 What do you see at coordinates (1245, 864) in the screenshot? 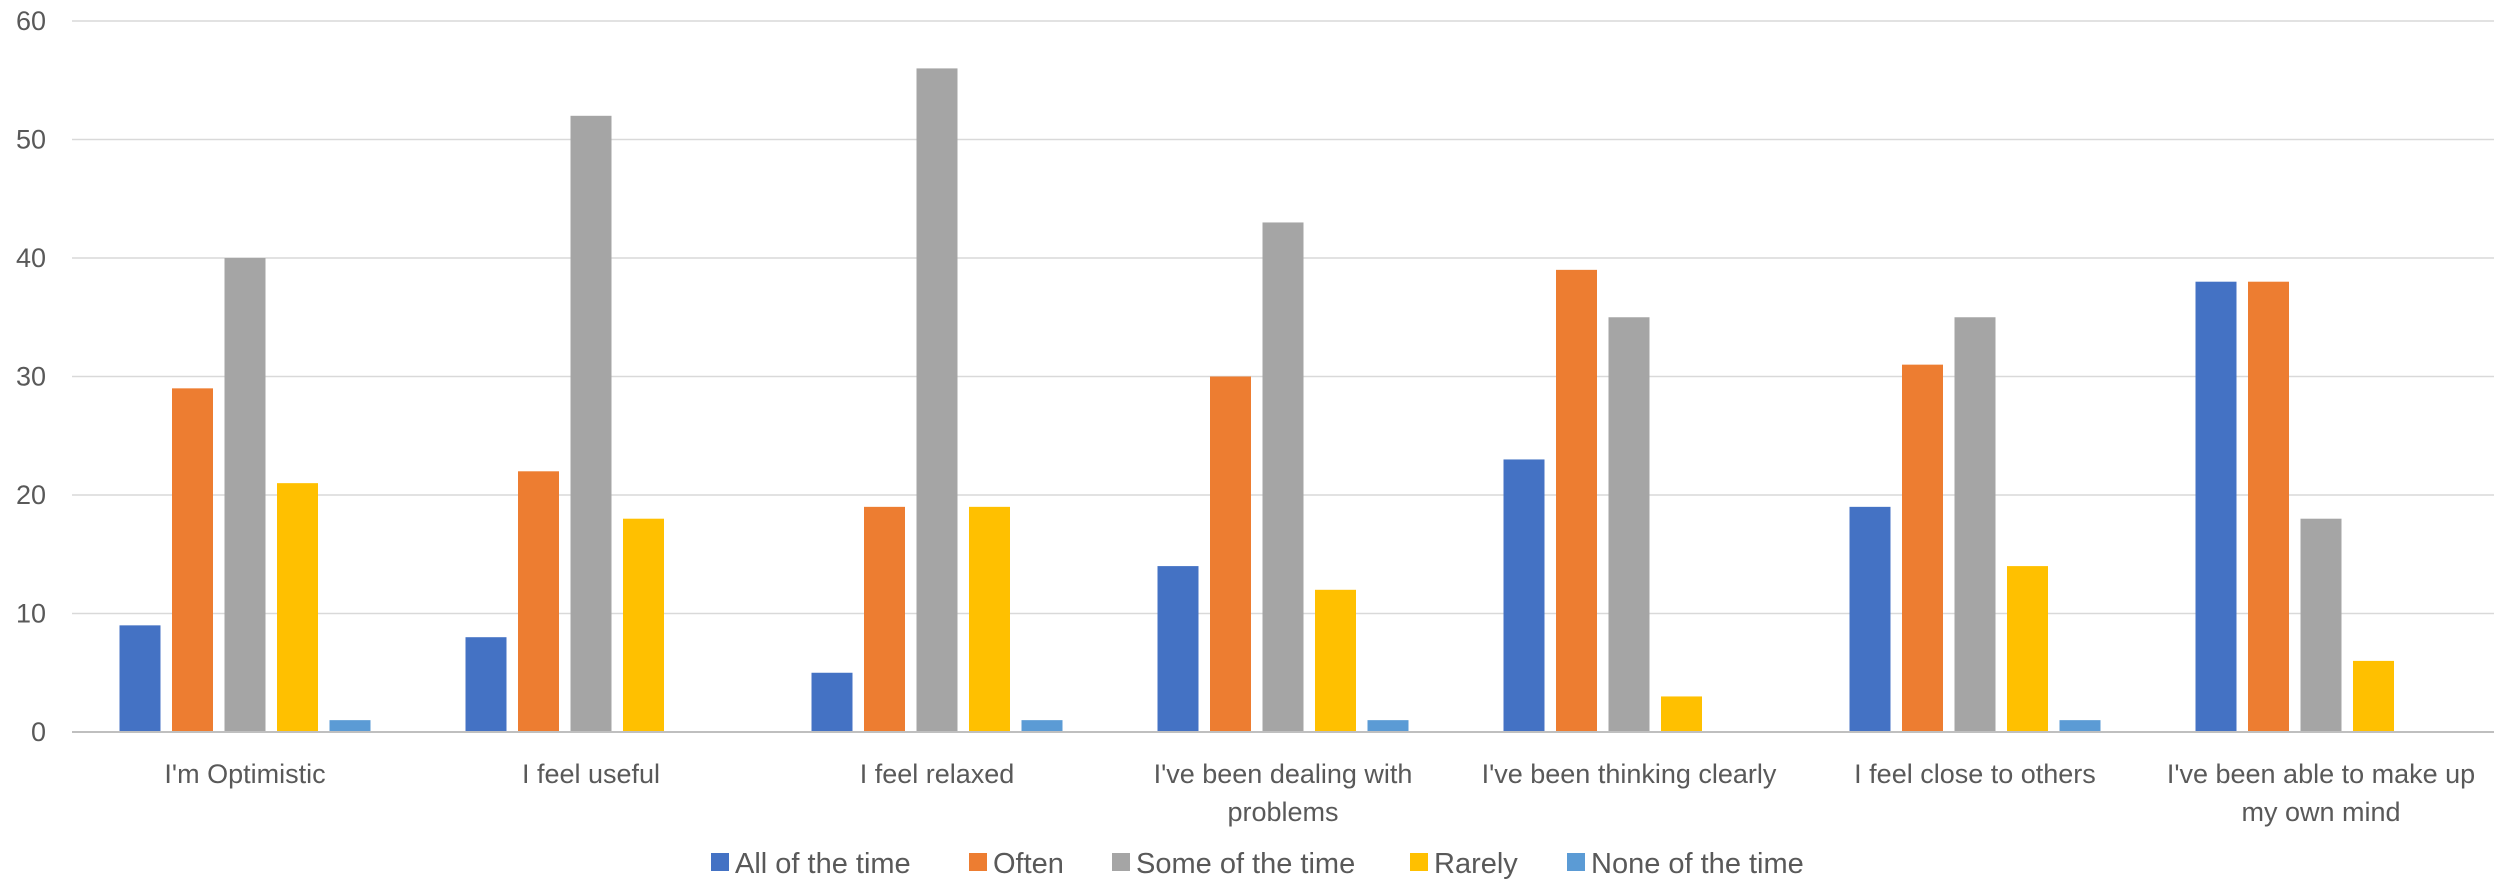
I see `legend-label: Some of the time` at bounding box center [1245, 864].